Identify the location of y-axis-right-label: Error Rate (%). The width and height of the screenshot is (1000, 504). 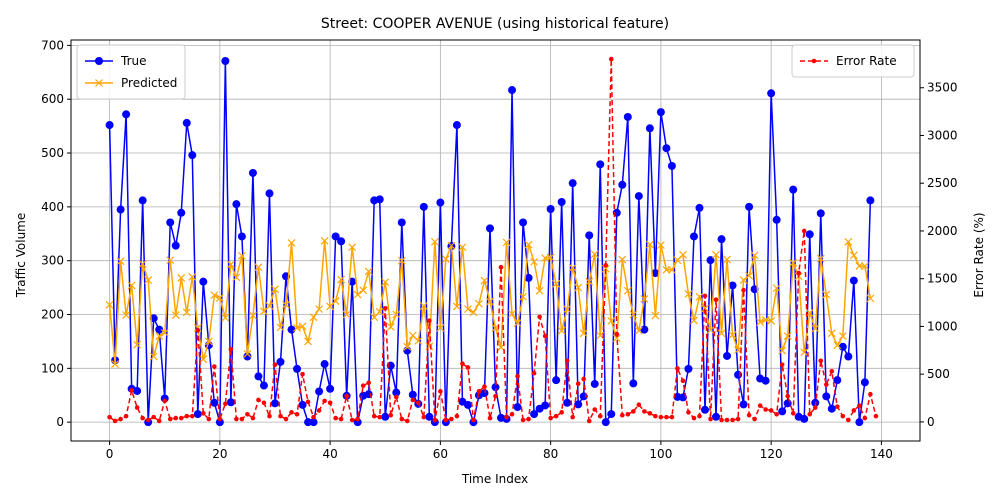
(979, 254).